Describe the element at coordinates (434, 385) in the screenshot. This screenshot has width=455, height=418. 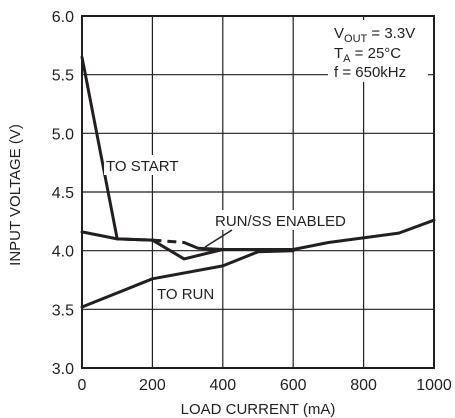
I see `x-tick-label: 1000` at that location.